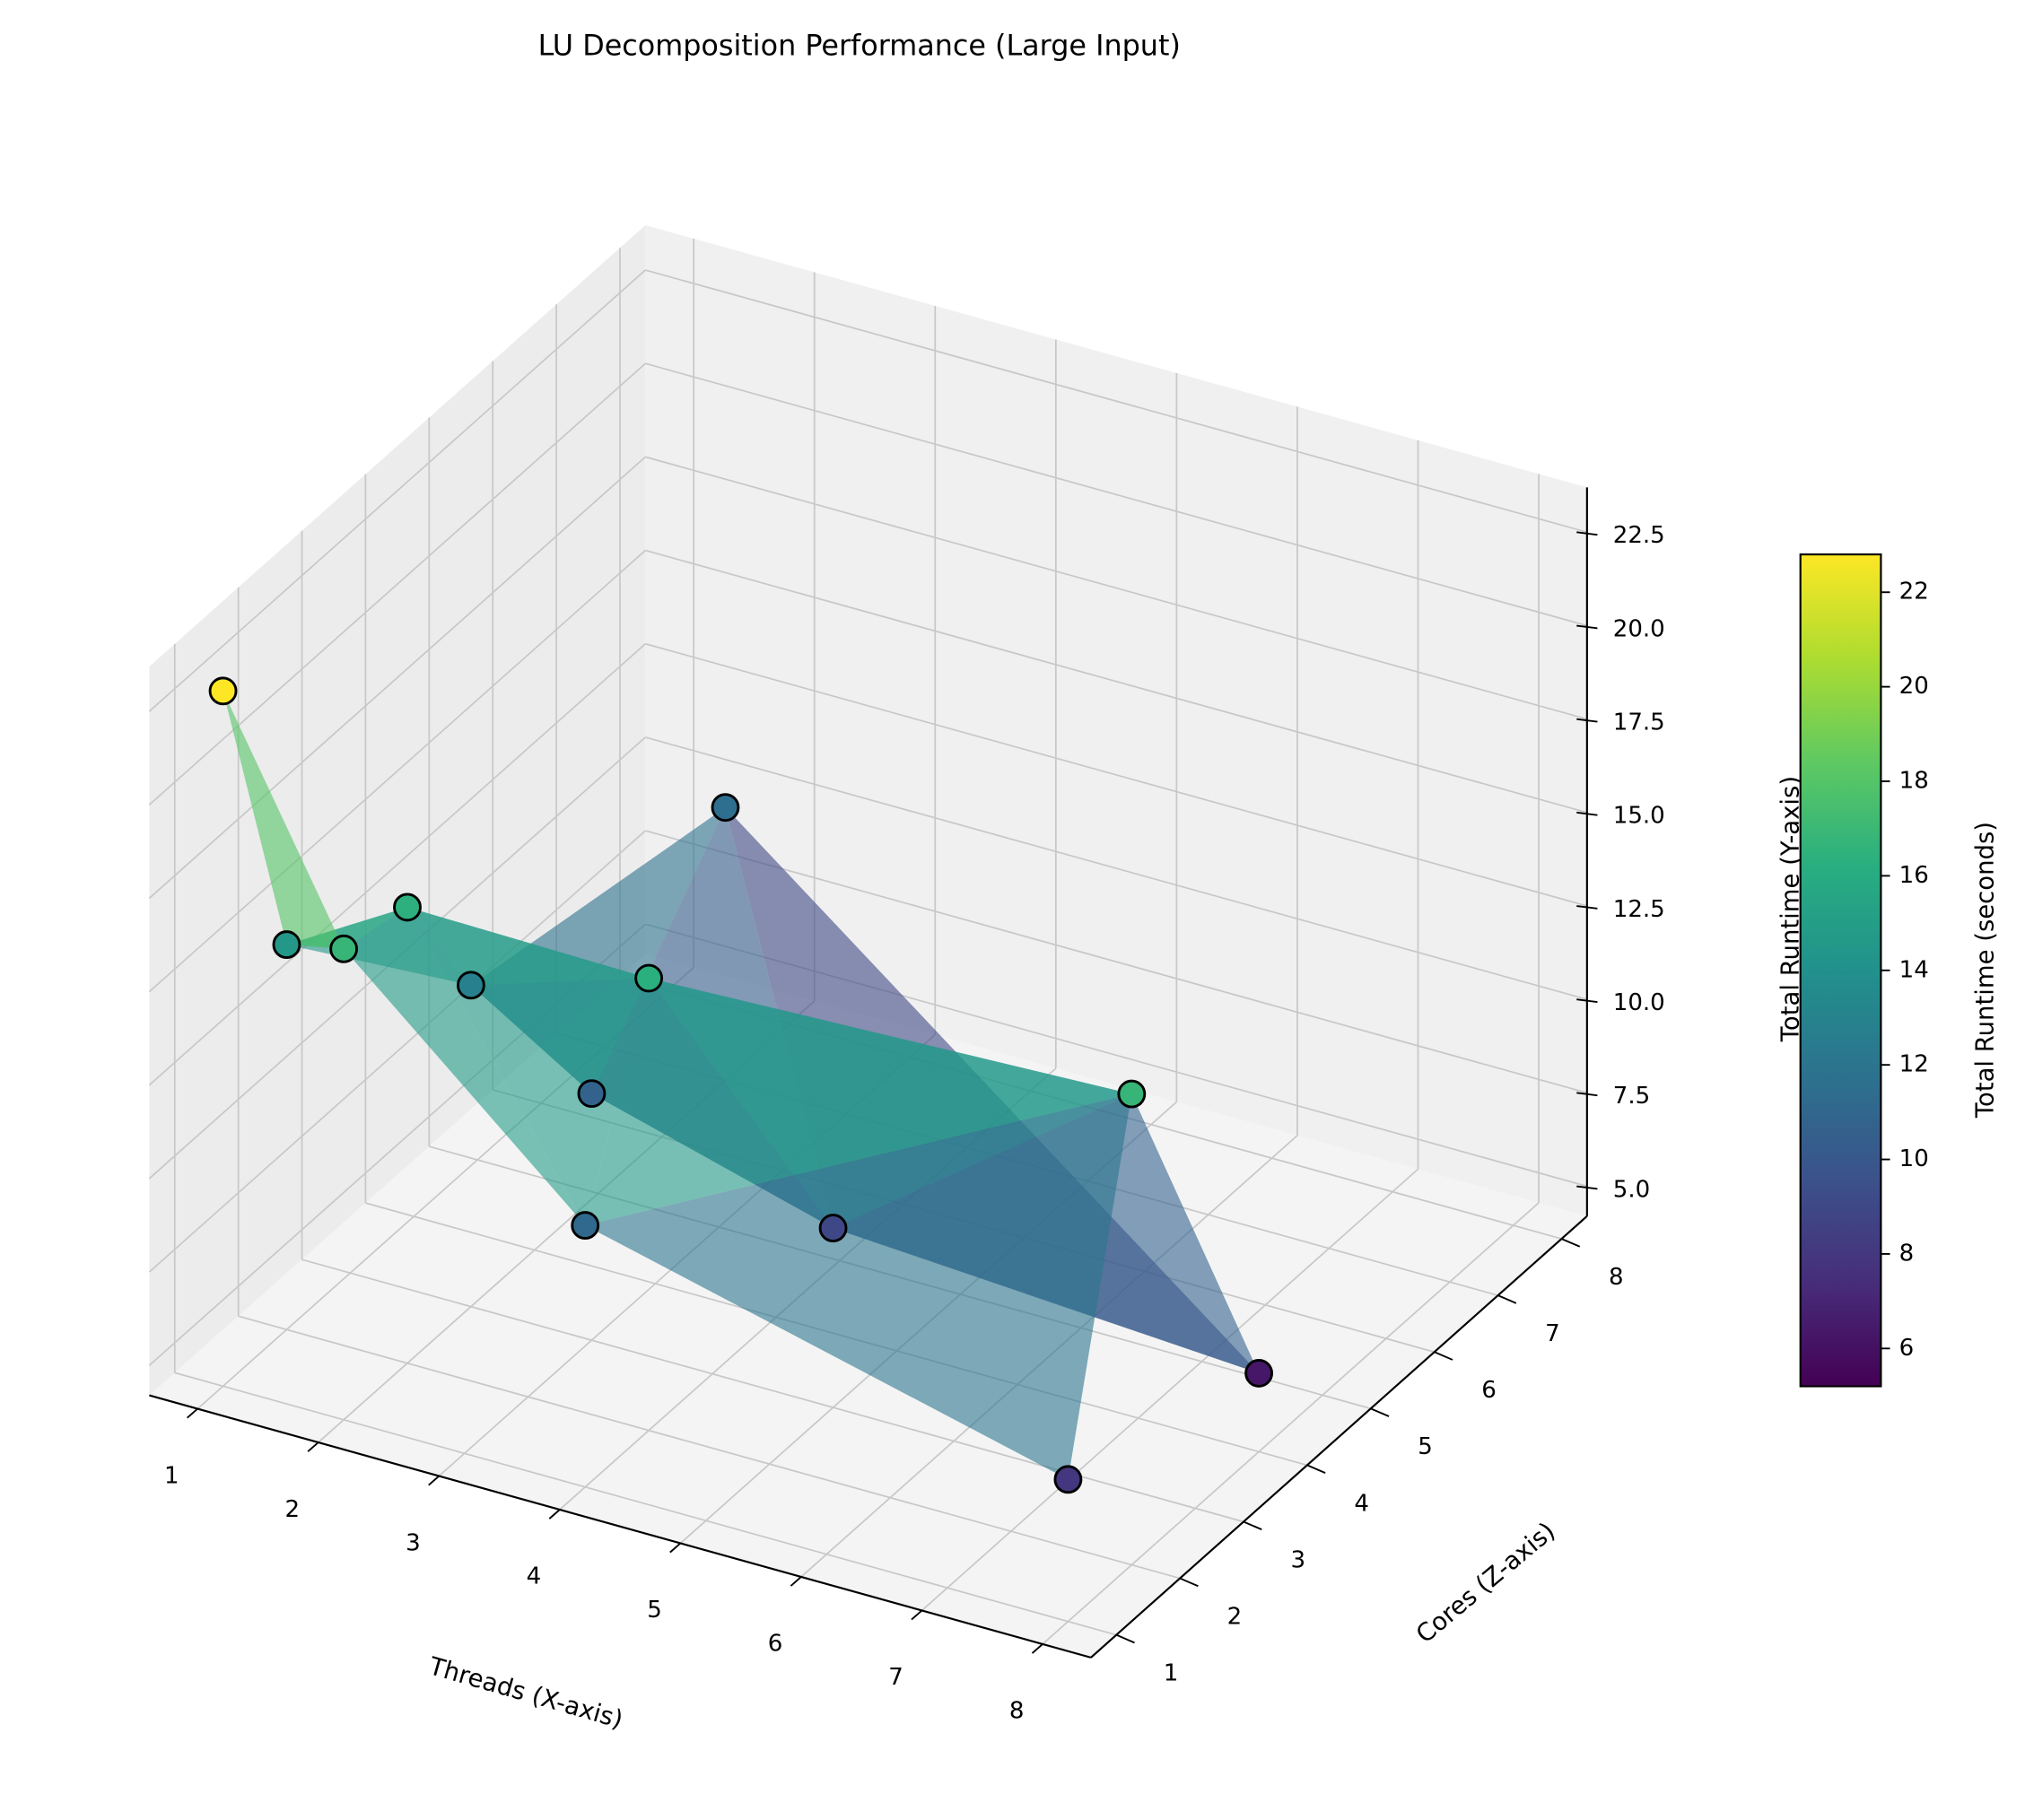 The image size is (2025, 1820). I want to click on colorbar-tick-label: 18, so click(1914, 781).